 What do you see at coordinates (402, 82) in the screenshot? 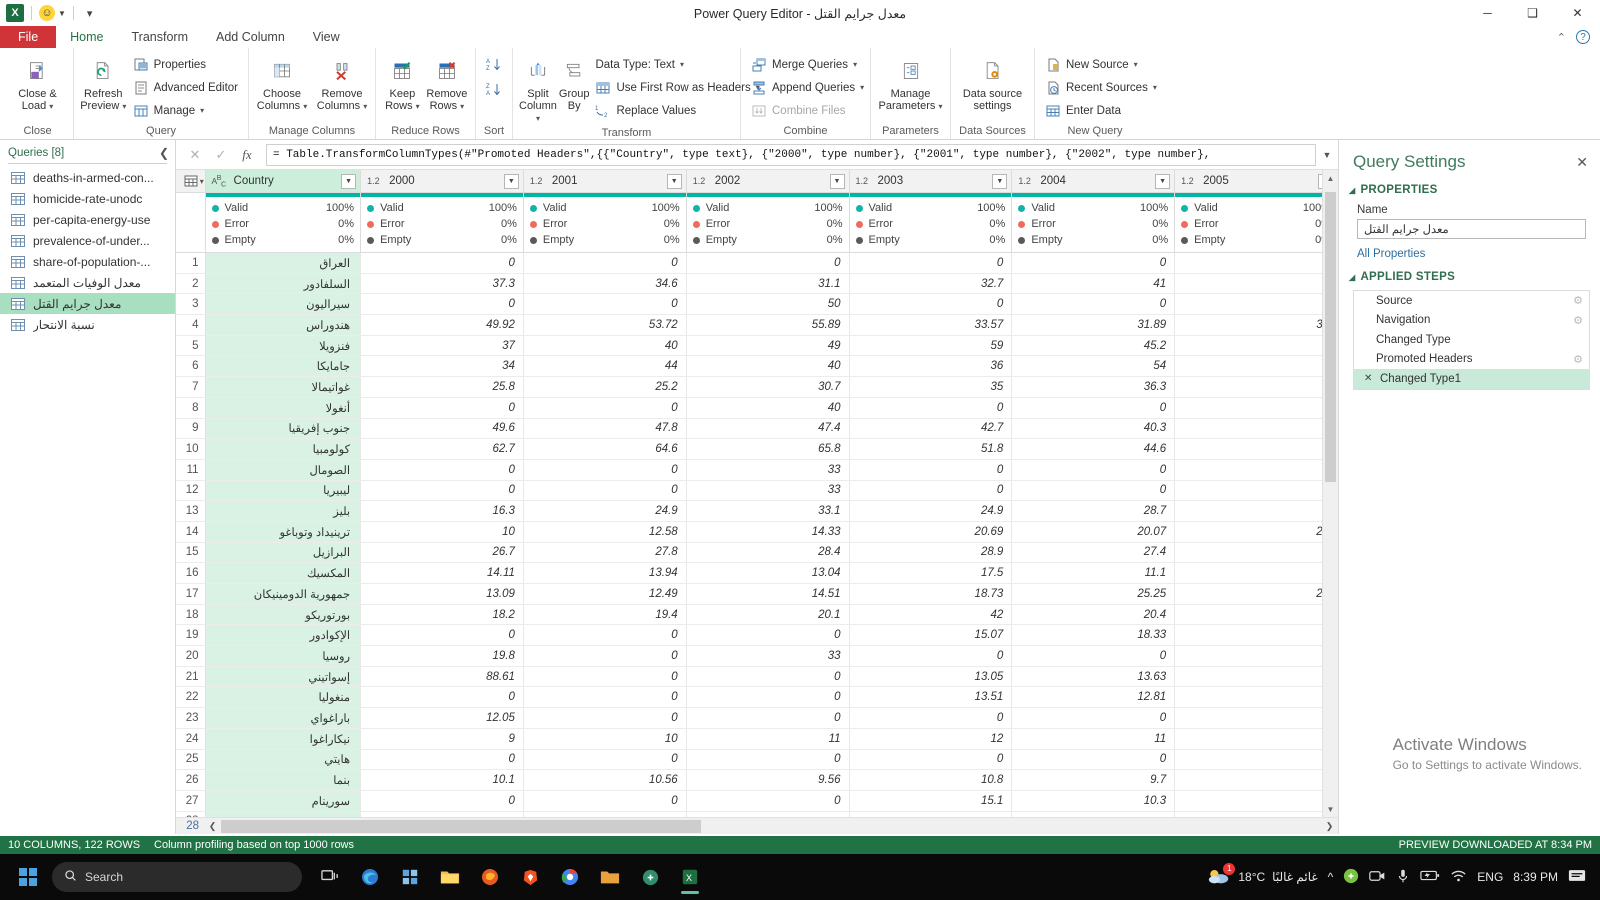
I see `keep-rows-button: Keep Rows ▾` at bounding box center [402, 82].